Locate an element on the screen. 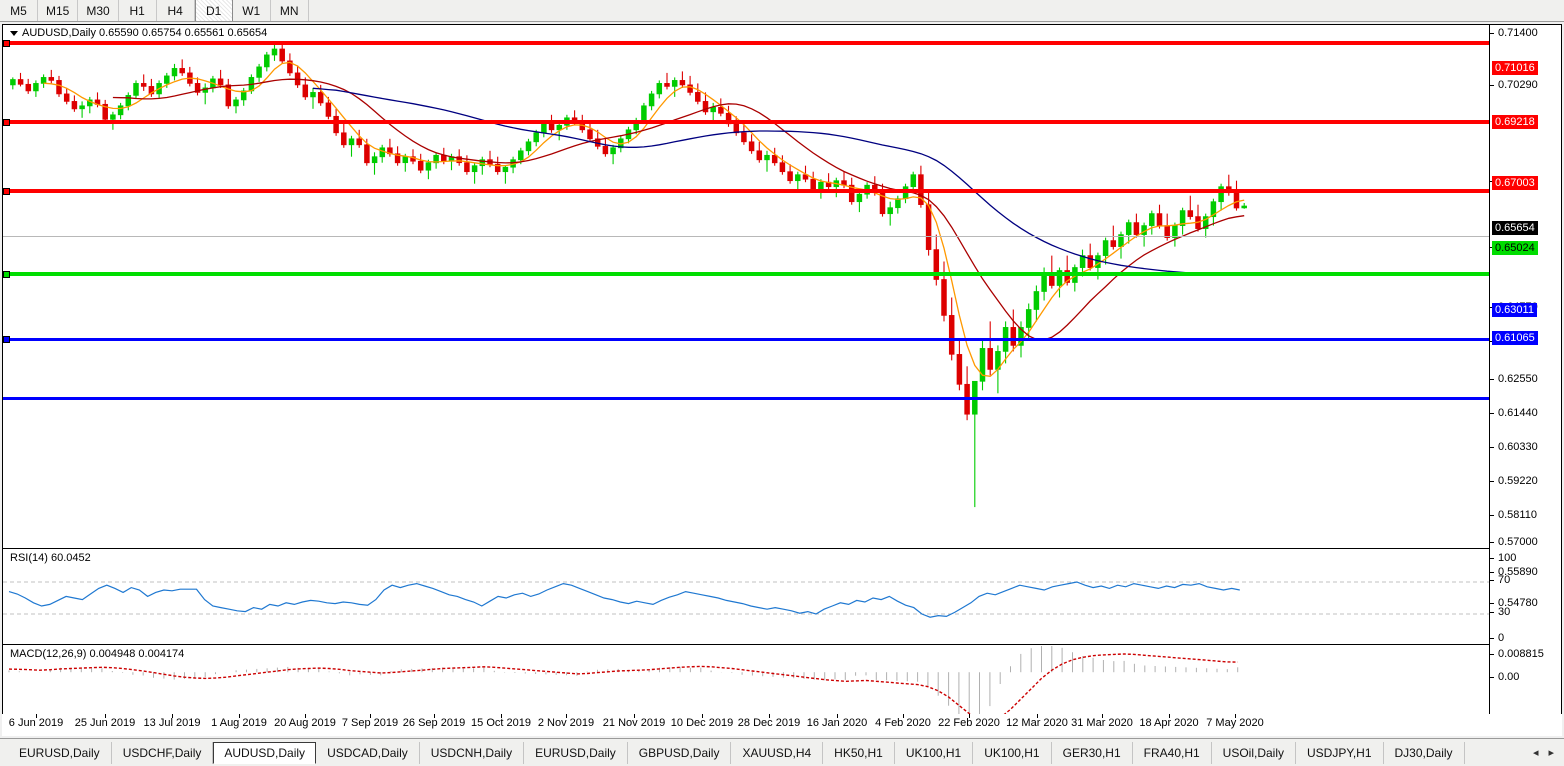 This screenshot has height=766, width=1564. date-axis-label: 1 Aug 2019 is located at coordinates (239, 723).